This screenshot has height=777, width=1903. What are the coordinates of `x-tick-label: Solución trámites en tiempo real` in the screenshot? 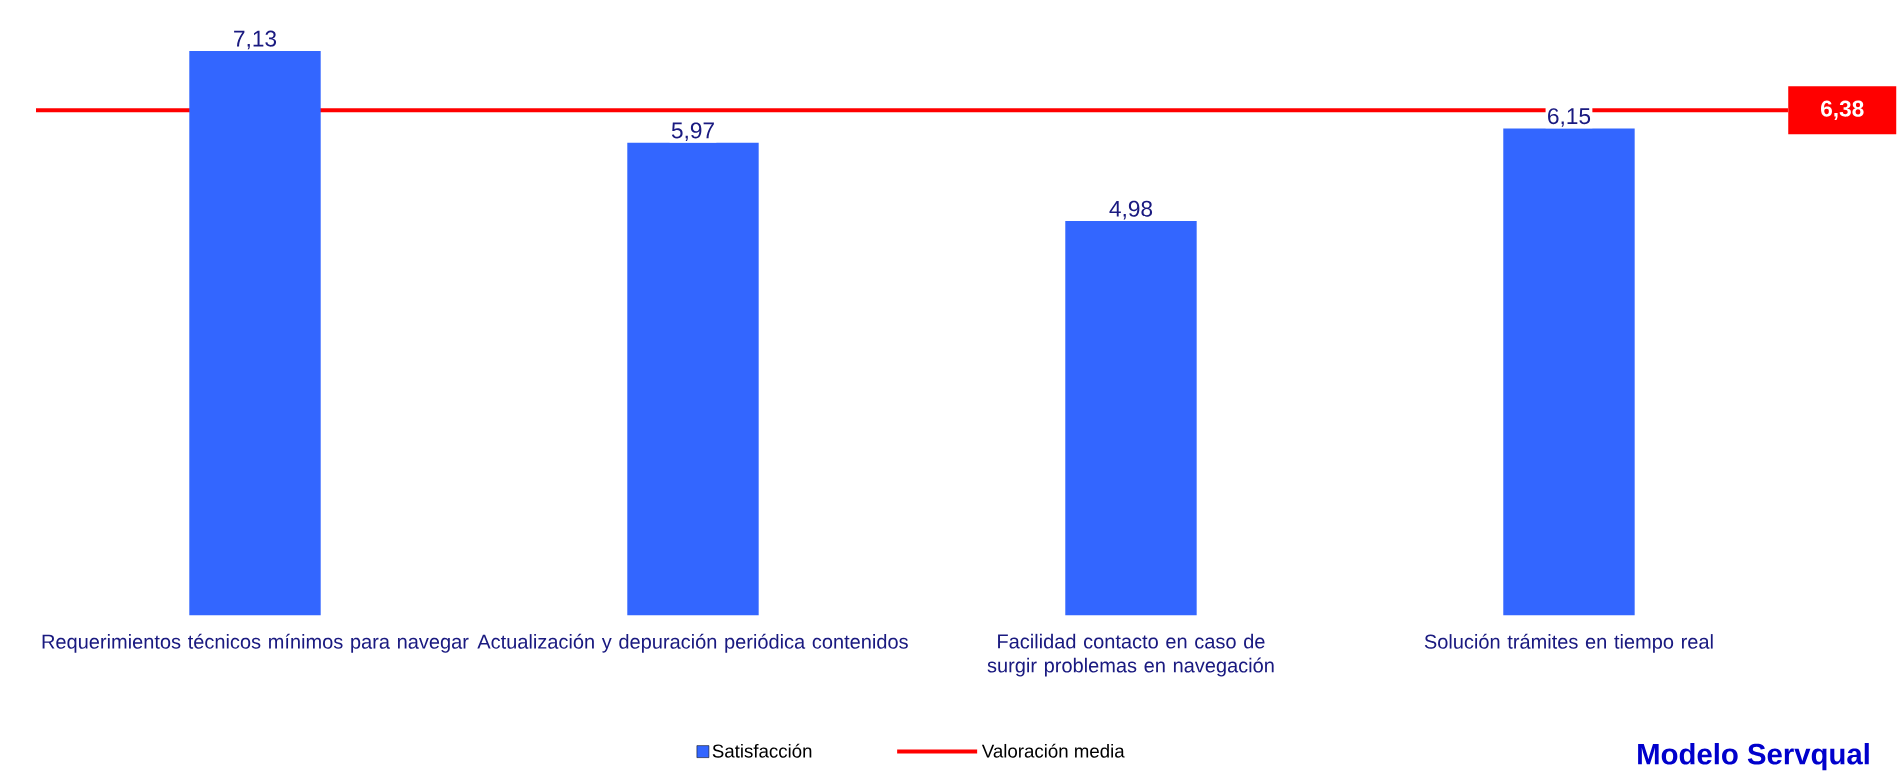 It's located at (1568, 643).